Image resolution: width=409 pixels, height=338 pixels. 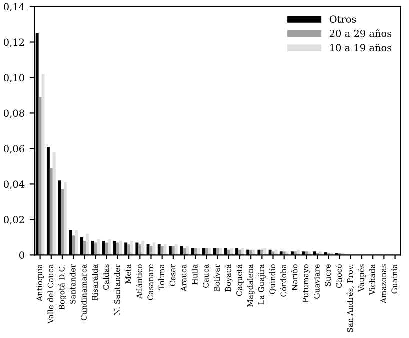 I want to click on y-tick-label: 0,02, so click(x=14, y=220).